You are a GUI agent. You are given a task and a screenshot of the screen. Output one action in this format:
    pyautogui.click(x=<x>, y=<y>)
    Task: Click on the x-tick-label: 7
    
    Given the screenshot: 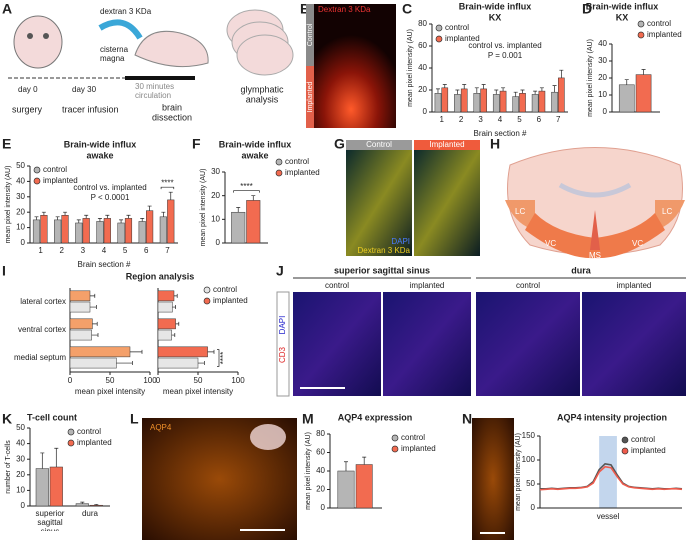 What is the action you would take?
    pyautogui.click(x=167, y=250)
    